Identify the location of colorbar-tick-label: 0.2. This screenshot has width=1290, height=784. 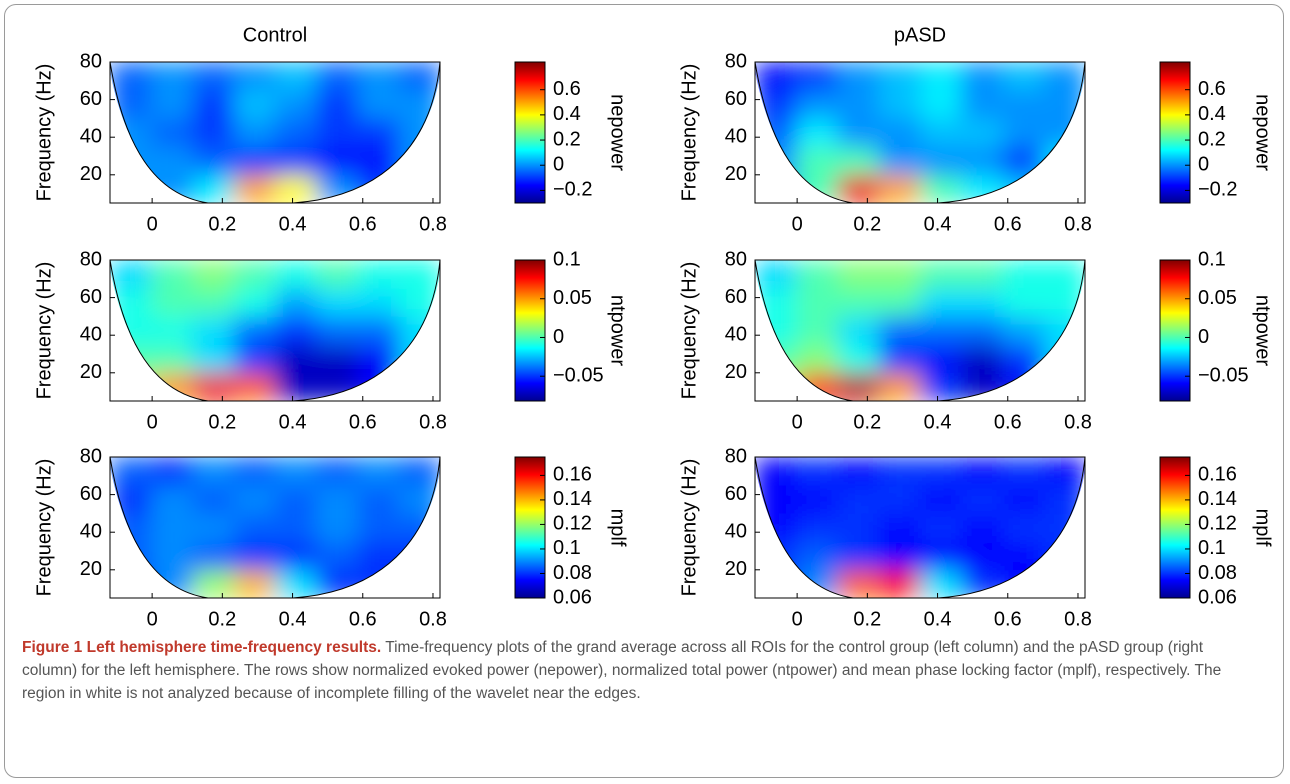
(567, 139).